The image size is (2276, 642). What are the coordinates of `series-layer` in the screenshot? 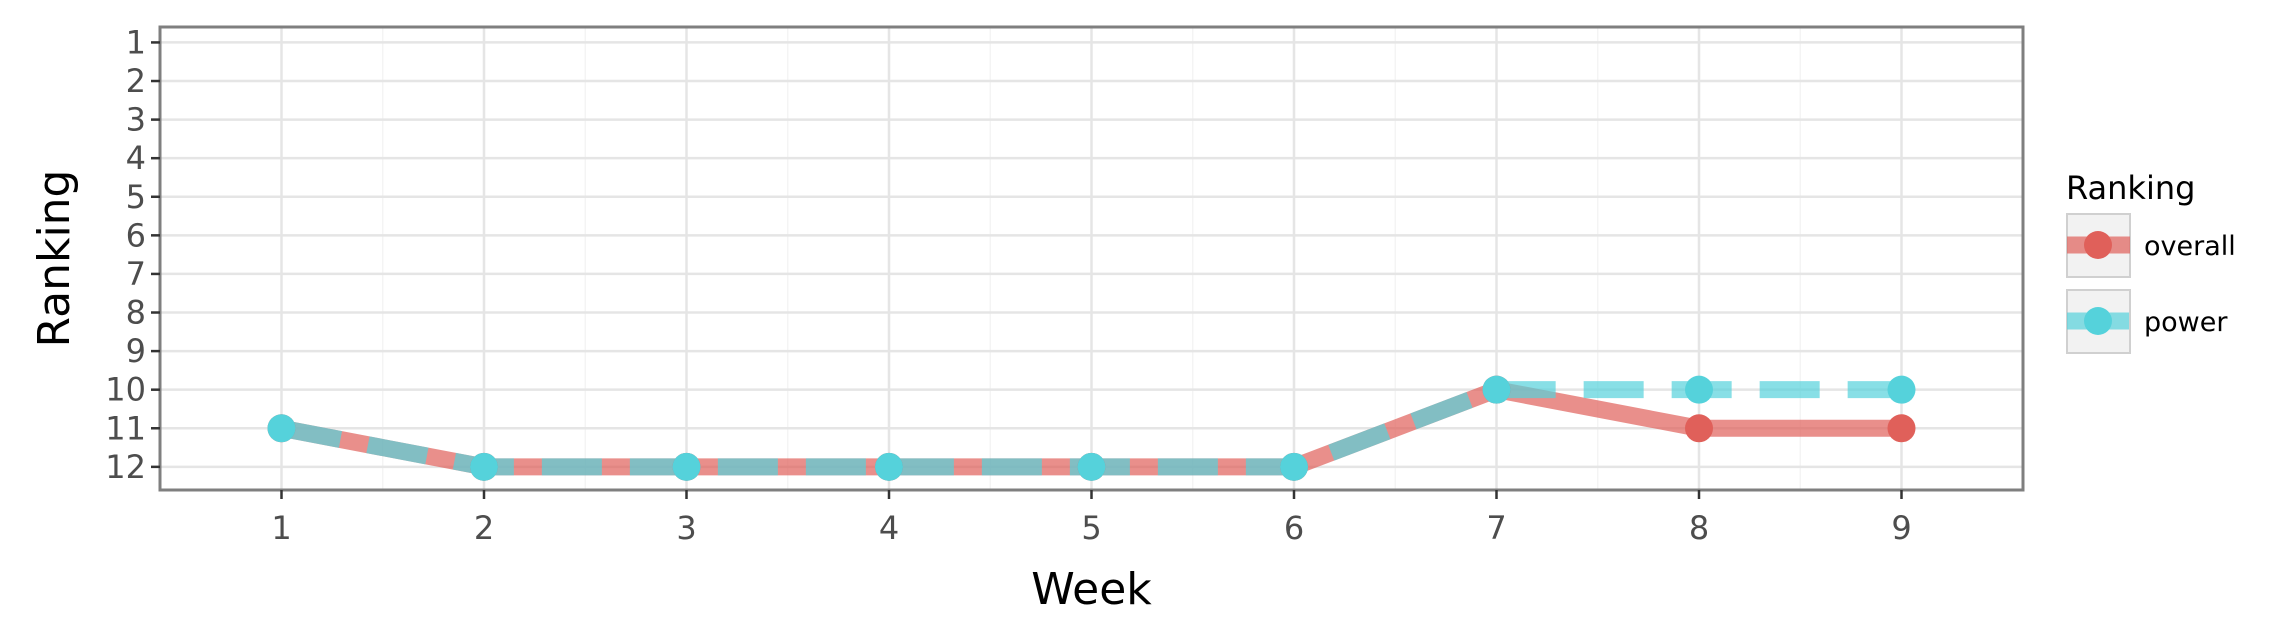 It's located at (1091, 428).